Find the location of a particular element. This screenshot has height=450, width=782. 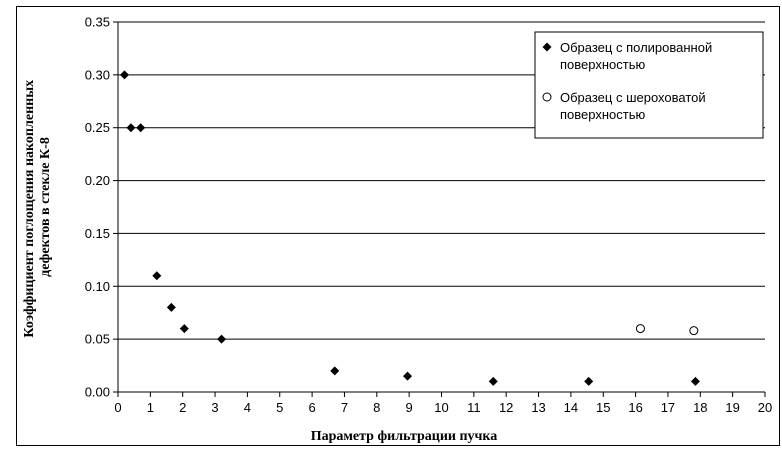

x-tick-label: 18 is located at coordinates (700, 407).